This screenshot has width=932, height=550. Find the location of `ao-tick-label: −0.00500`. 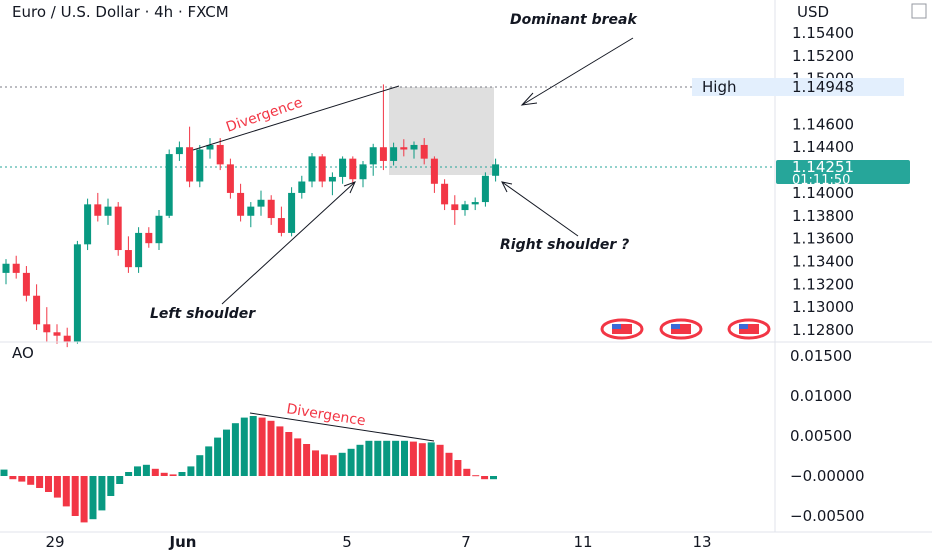

ao-tick-label: −0.00500 is located at coordinates (827, 516).